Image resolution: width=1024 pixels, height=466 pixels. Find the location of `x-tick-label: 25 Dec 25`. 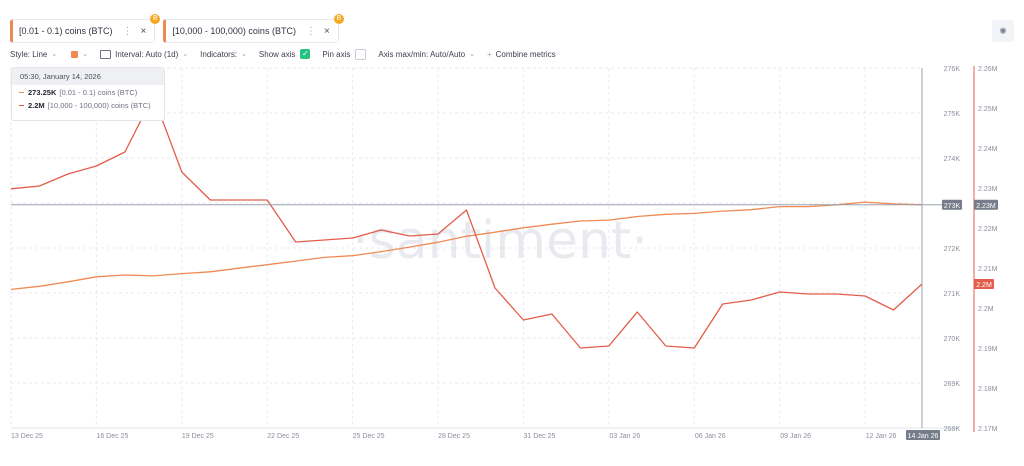

x-tick-label: 25 Dec 25 is located at coordinates (369, 436).